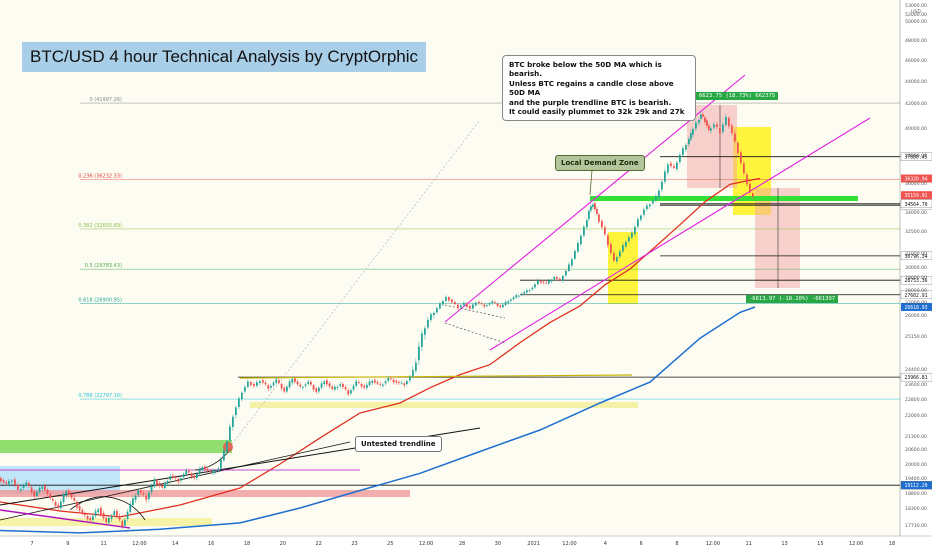  What do you see at coordinates (916, 15) in the screenshot?
I see `price-tick-1: 52000.00` at bounding box center [916, 15].